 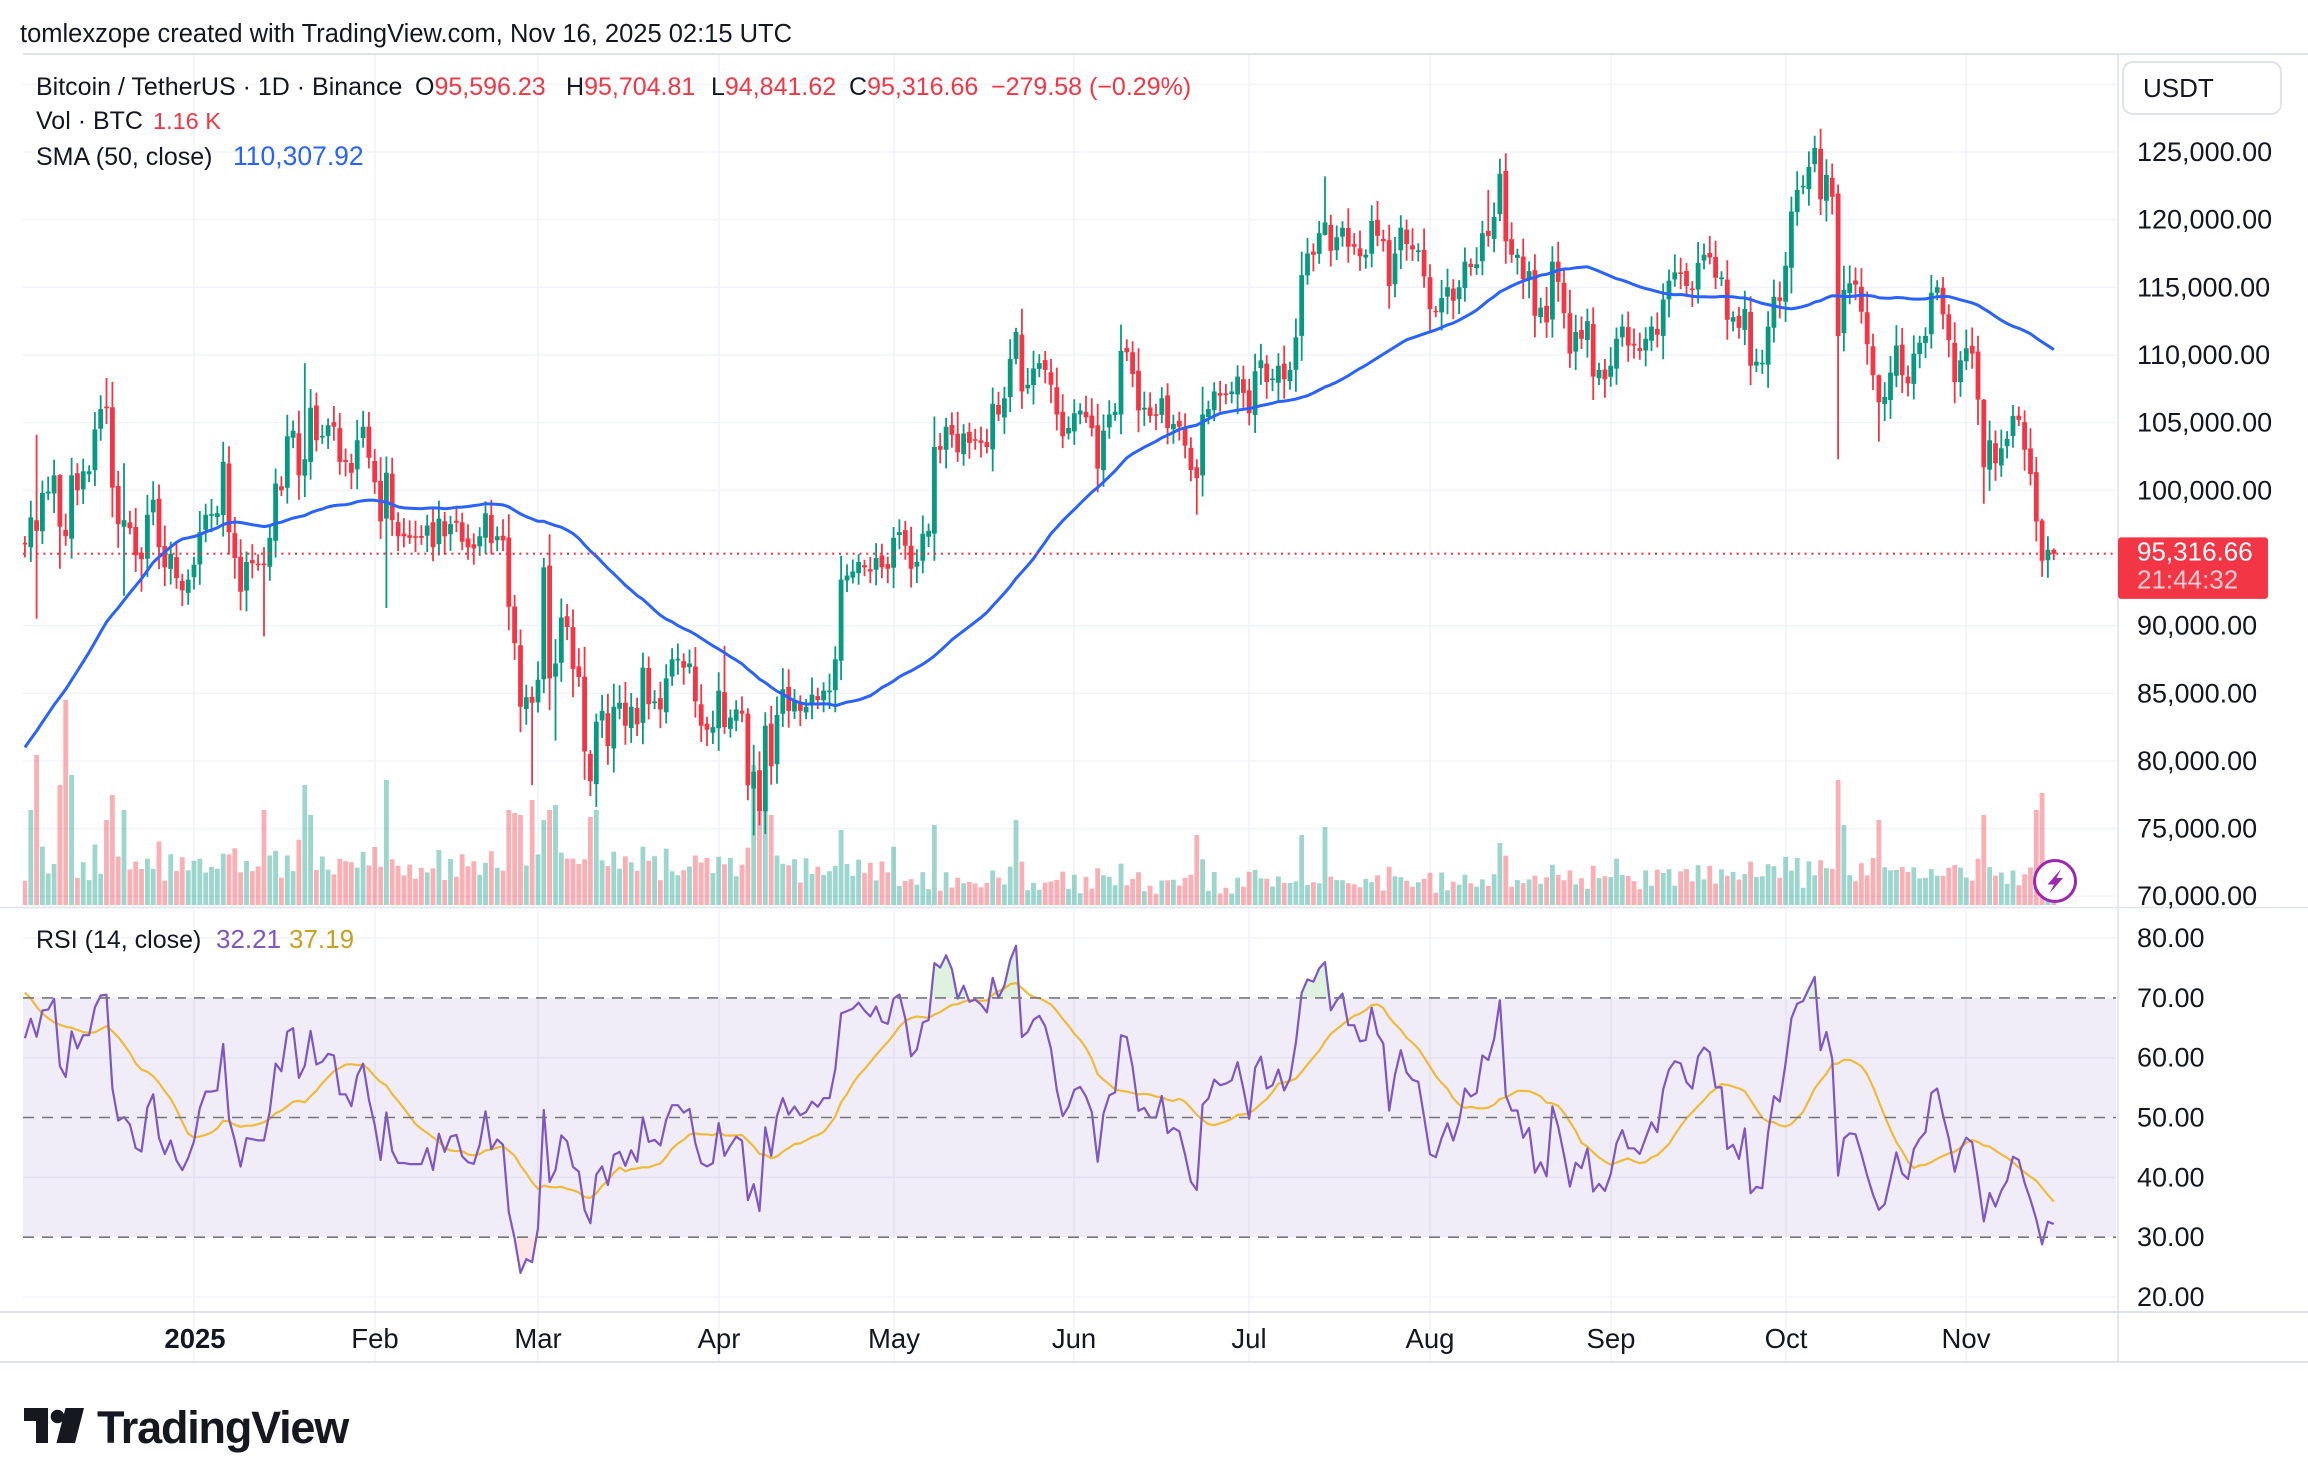 What do you see at coordinates (118, 940) in the screenshot?
I see `svg-text: RSI (14, close)` at bounding box center [118, 940].